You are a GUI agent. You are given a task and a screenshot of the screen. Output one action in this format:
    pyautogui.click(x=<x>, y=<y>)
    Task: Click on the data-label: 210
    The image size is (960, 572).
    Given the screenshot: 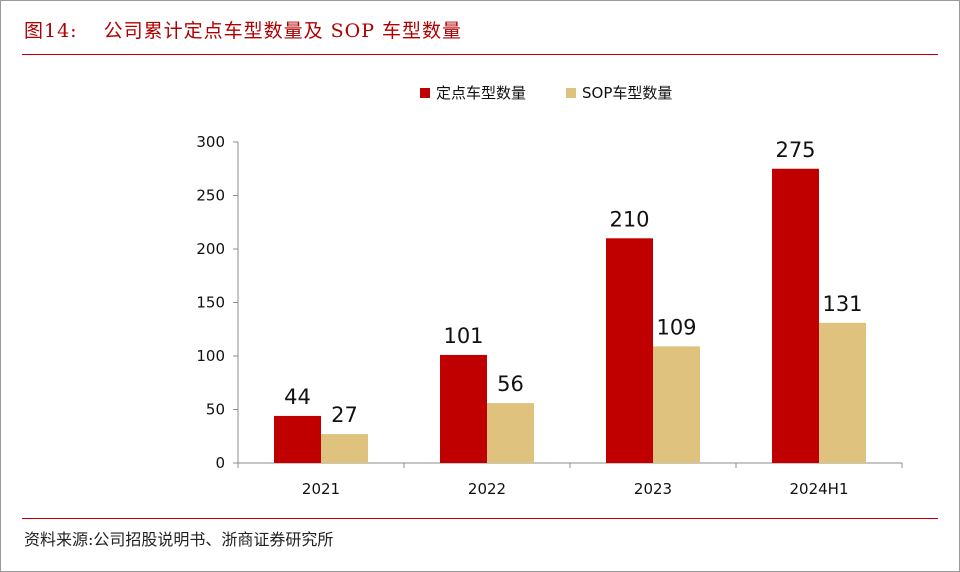 What is the action you would take?
    pyautogui.click(x=629, y=219)
    